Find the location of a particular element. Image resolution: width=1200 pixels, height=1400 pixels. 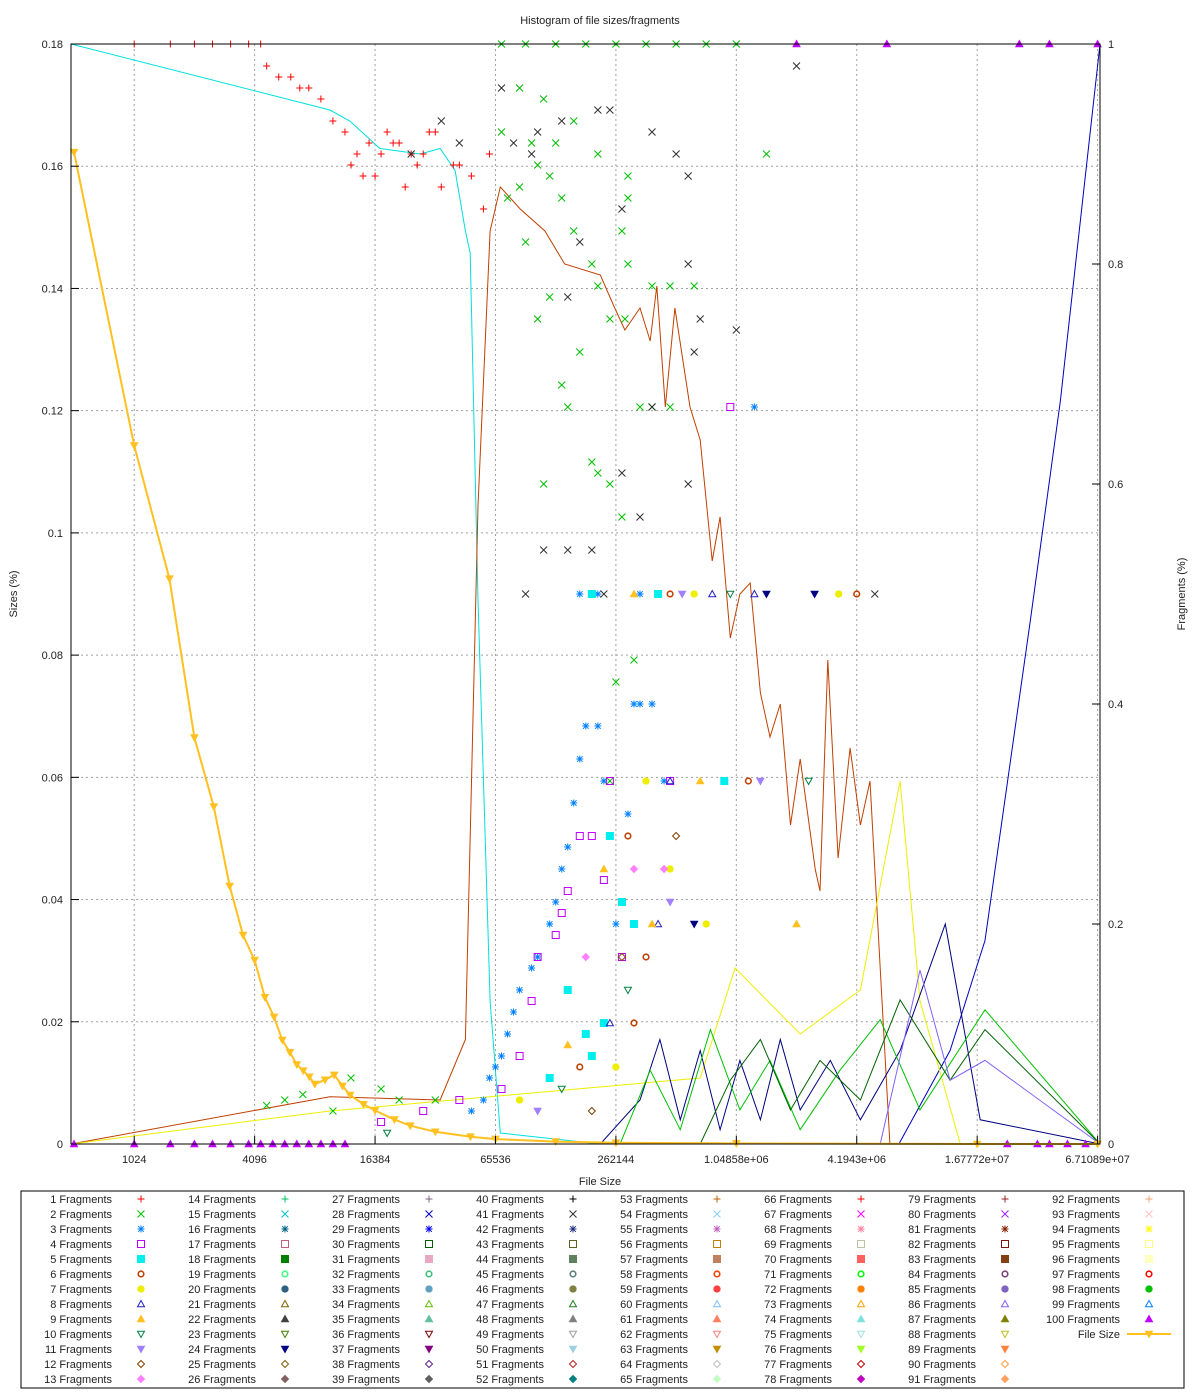

data-point-12-fragments is located at coordinates (622, 957).